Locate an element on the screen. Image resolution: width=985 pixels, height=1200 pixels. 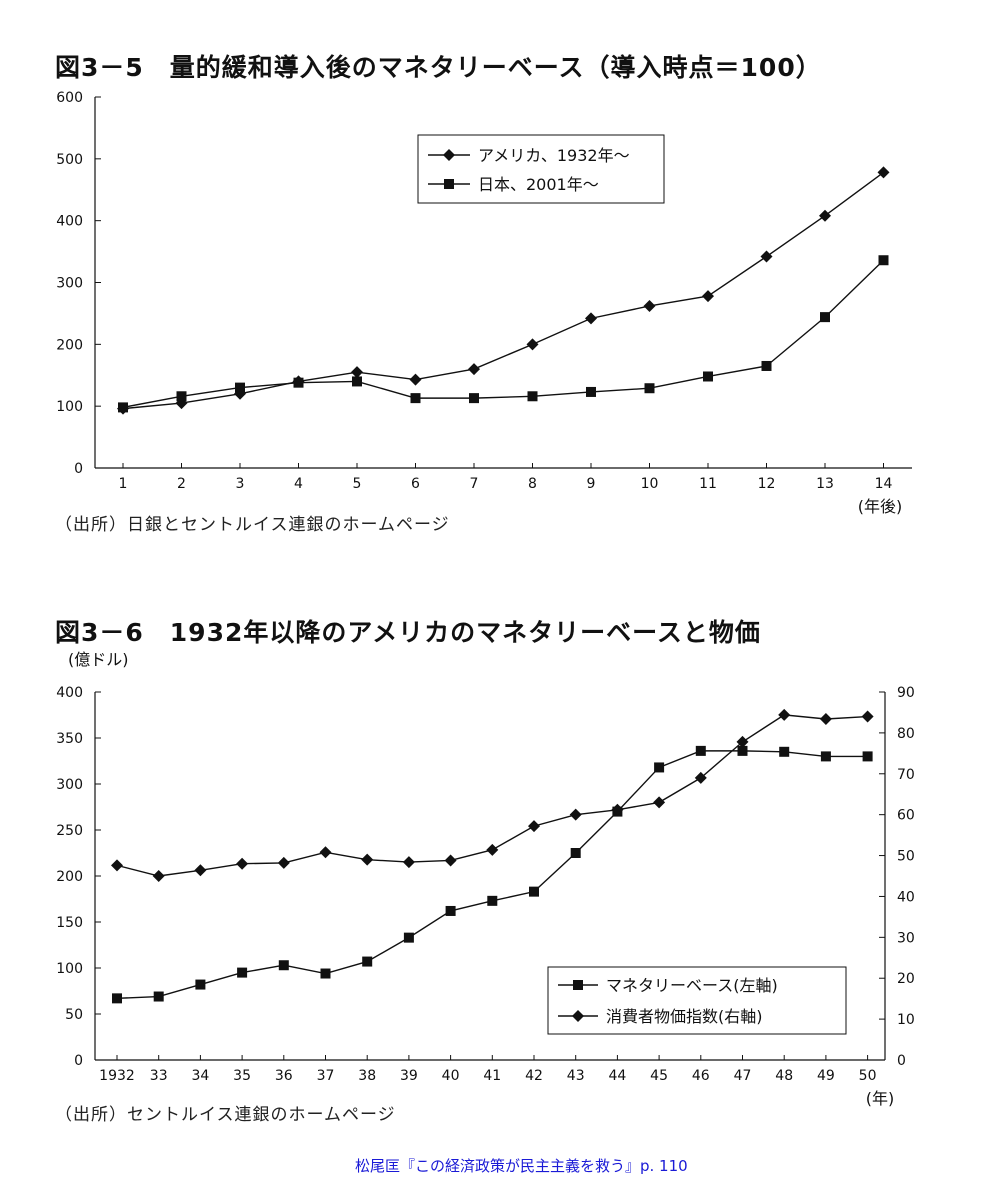
chart1-y-tick-label: 500 is located at coordinates (69, 160).